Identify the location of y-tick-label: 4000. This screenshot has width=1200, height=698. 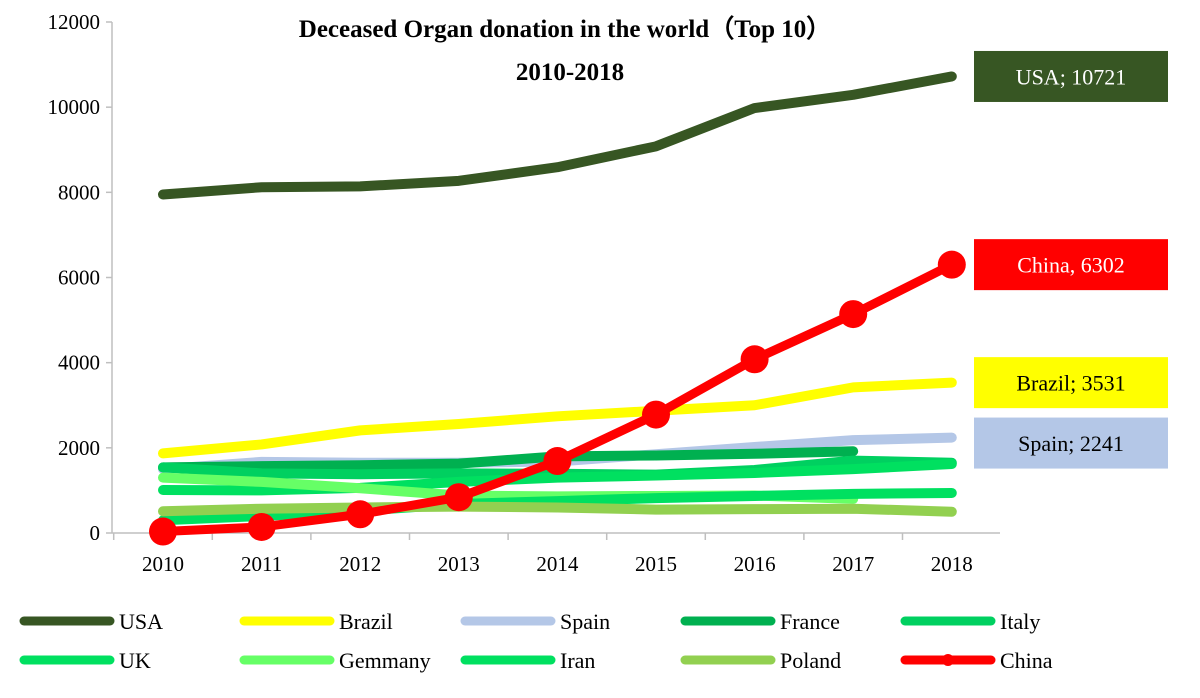
(79, 363).